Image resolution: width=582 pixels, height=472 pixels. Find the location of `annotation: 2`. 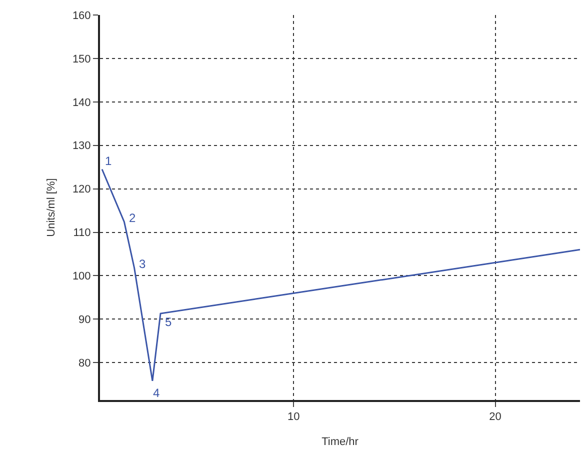

annotation: 2 is located at coordinates (132, 218).